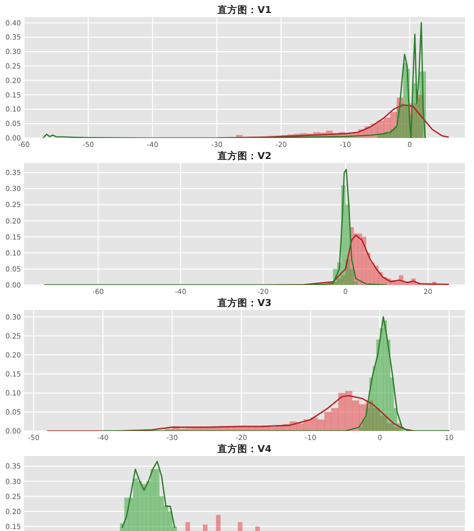 Image resolution: width=474 pixels, height=531 pixels. What do you see at coordinates (244, 449) in the screenshot?
I see `chart-title: 直方图：V4` at bounding box center [244, 449].